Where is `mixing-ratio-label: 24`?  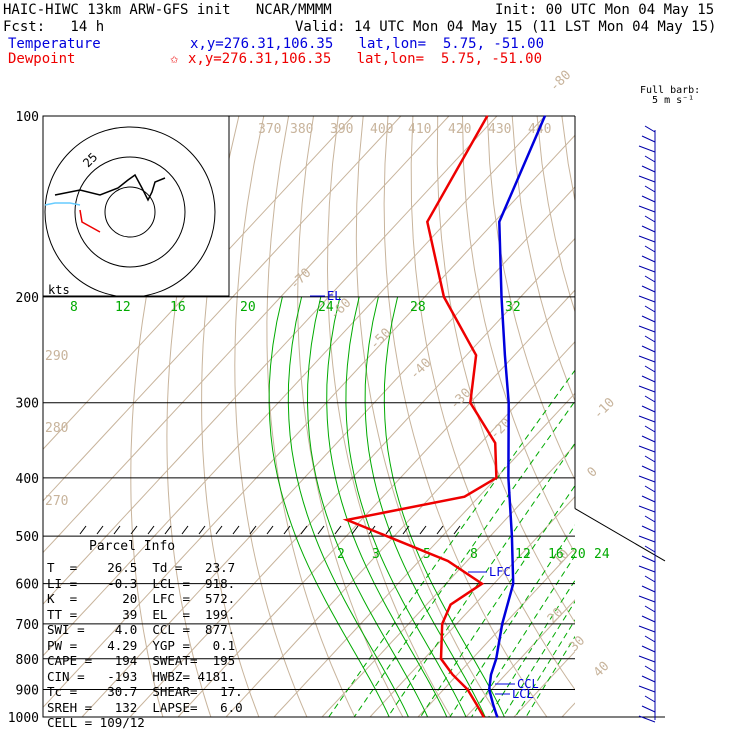
mixing-ratio-label: 24 is located at coordinates (602, 554).